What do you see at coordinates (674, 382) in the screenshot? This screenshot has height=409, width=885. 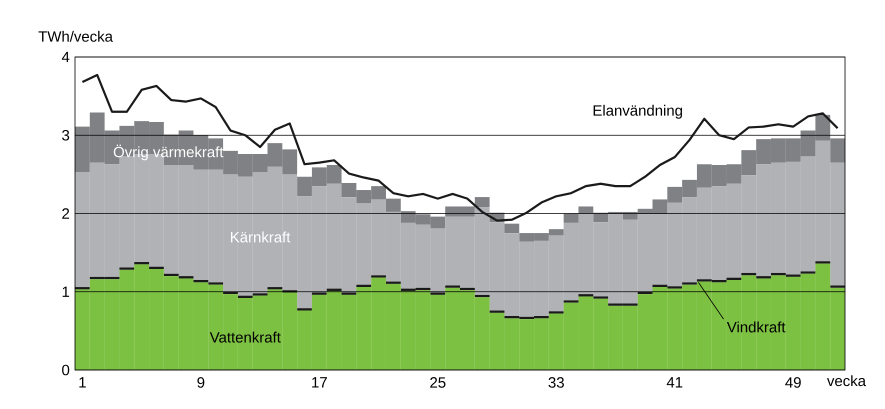 I see `x-tick-label: 41` at bounding box center [674, 382].